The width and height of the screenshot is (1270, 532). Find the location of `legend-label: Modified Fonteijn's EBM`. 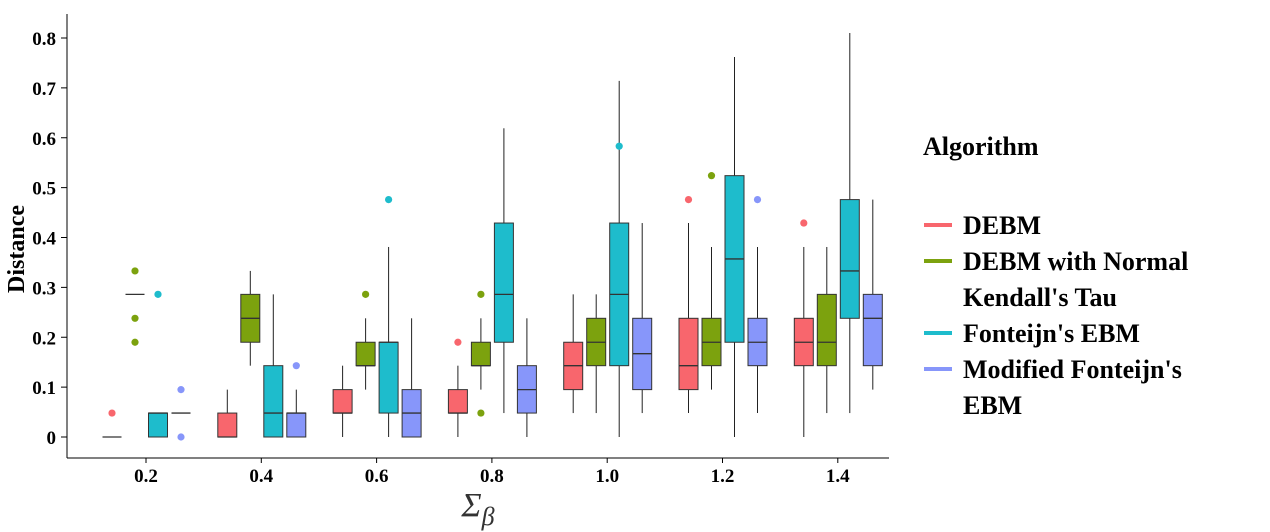

legend-label: Modified Fonteijn's EBM is located at coordinates (1072, 387).